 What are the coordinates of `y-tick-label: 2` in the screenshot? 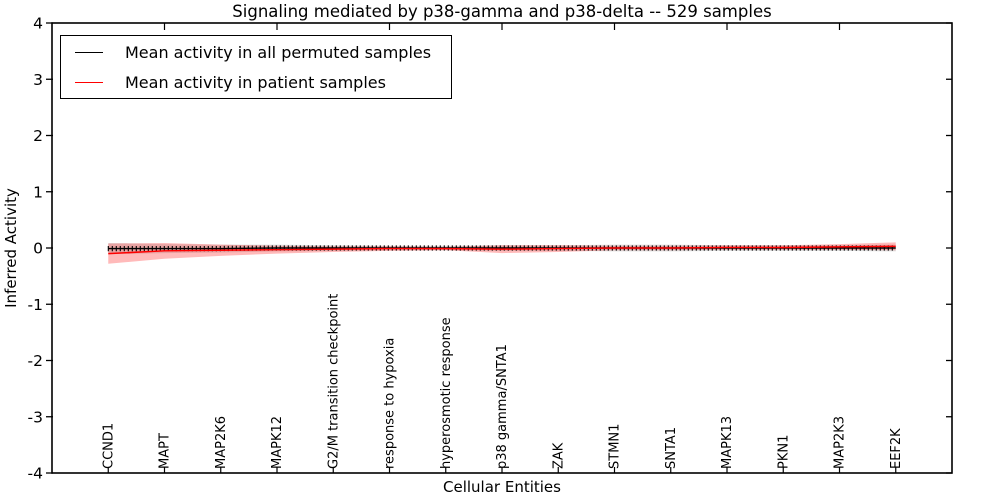 It's located at (38, 136).